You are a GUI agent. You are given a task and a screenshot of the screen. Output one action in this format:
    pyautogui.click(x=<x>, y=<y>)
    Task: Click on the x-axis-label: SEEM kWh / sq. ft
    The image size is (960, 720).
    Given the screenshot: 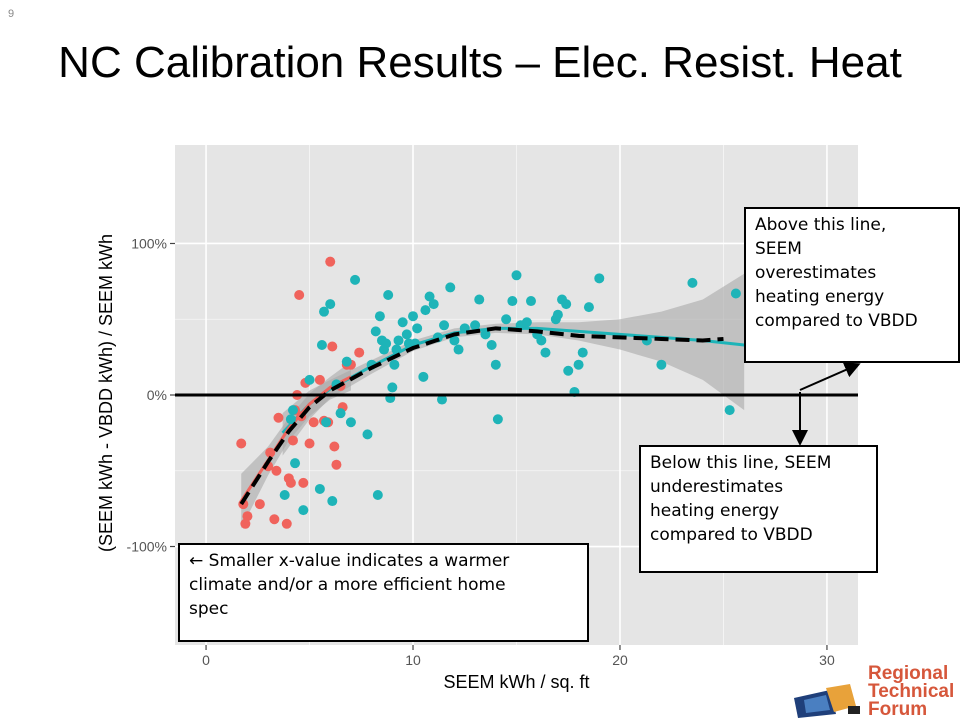 What is the action you would take?
    pyautogui.click(x=516, y=682)
    